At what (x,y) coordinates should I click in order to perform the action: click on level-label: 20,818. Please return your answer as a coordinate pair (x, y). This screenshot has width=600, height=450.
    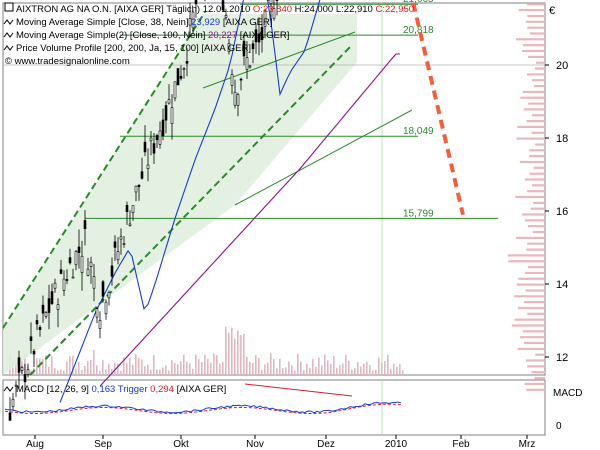
    Looking at the image, I should click on (418, 30).